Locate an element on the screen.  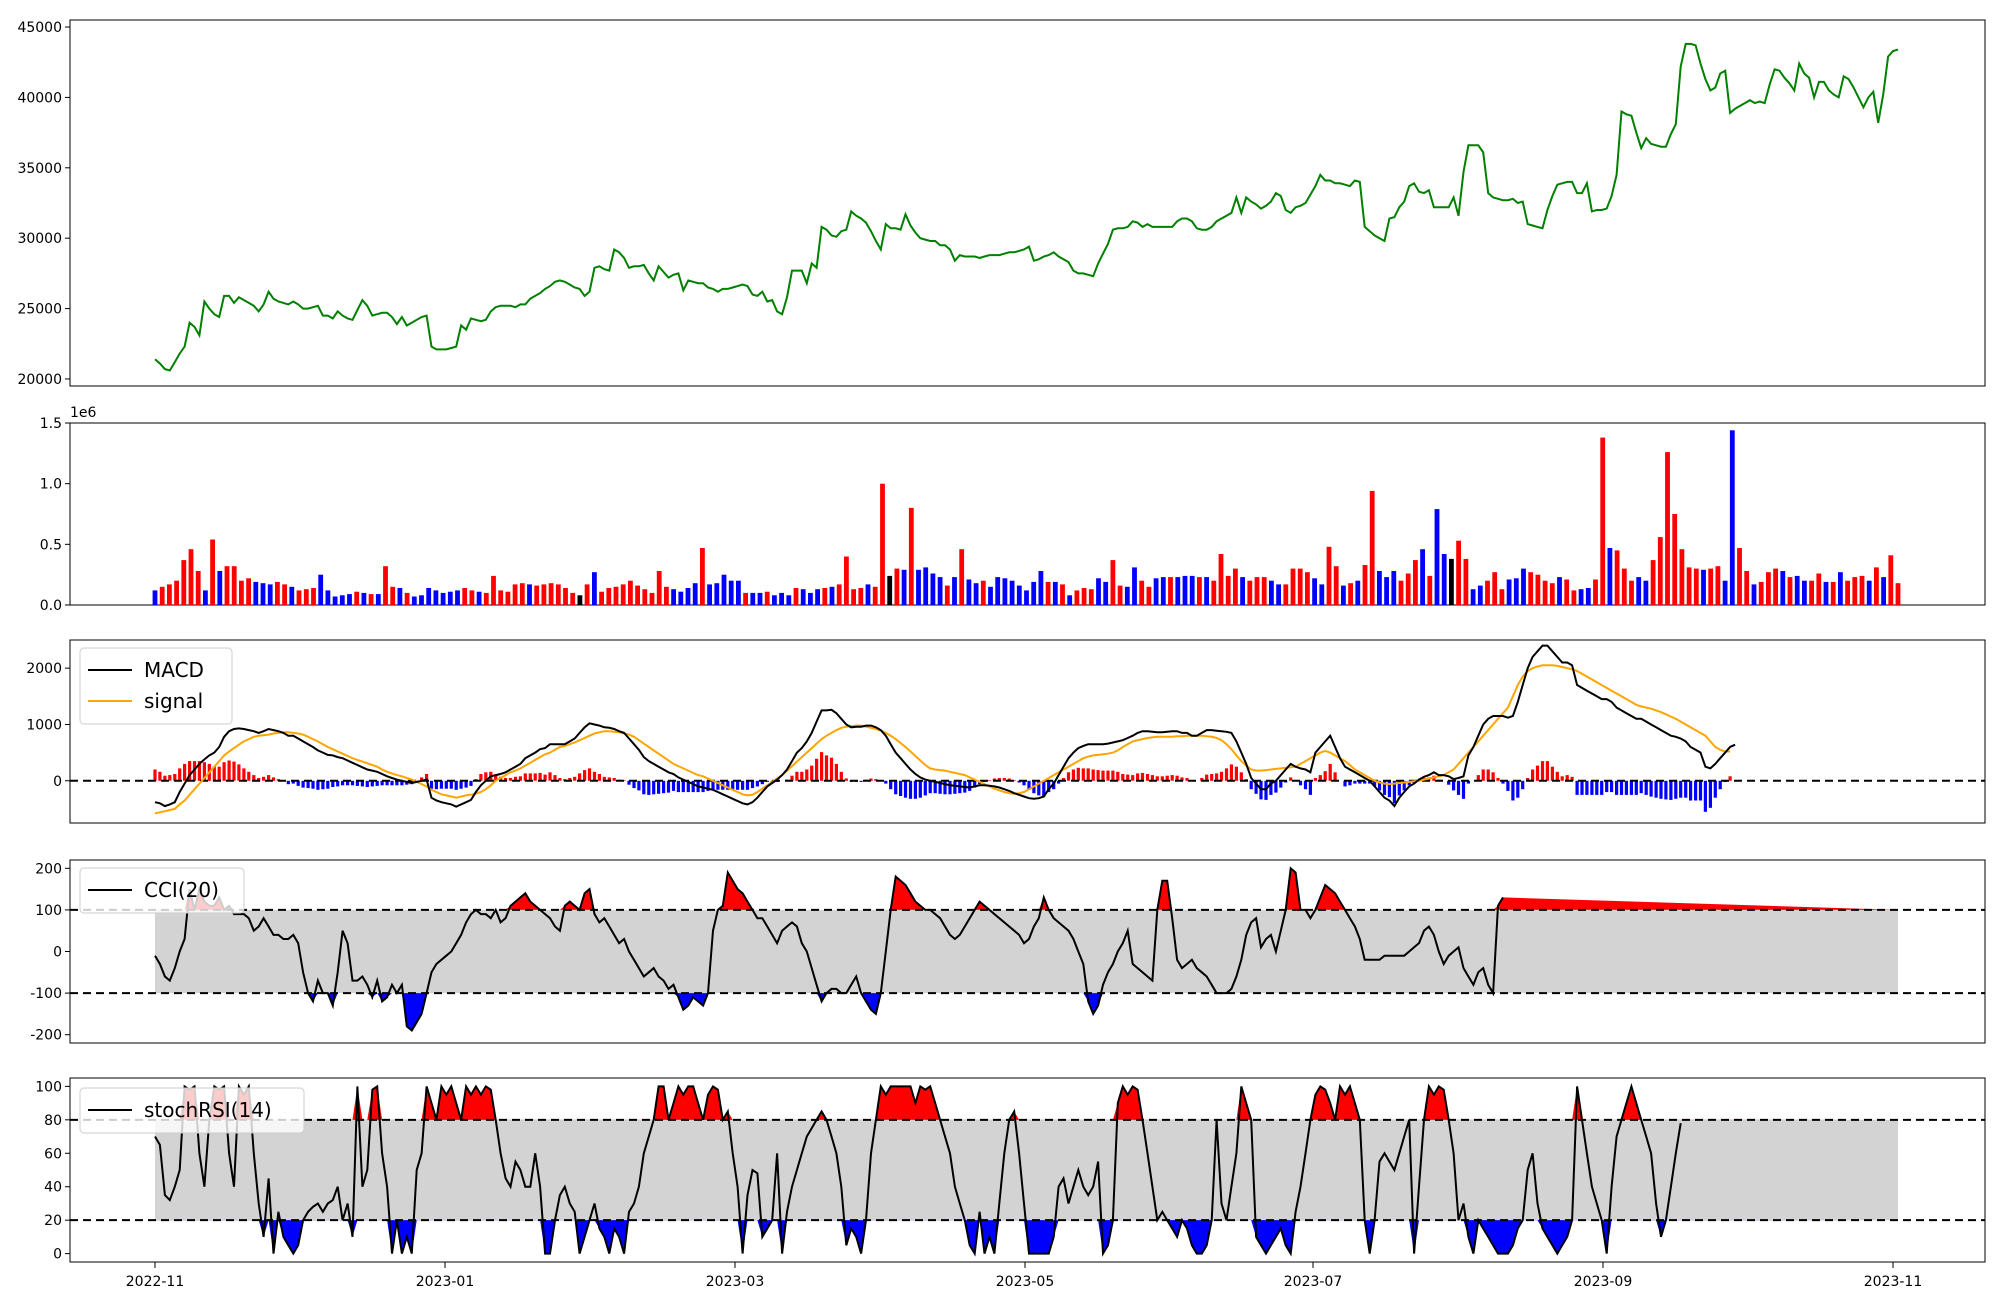
y-tick-label: 80 is located at coordinates (53, 1121).